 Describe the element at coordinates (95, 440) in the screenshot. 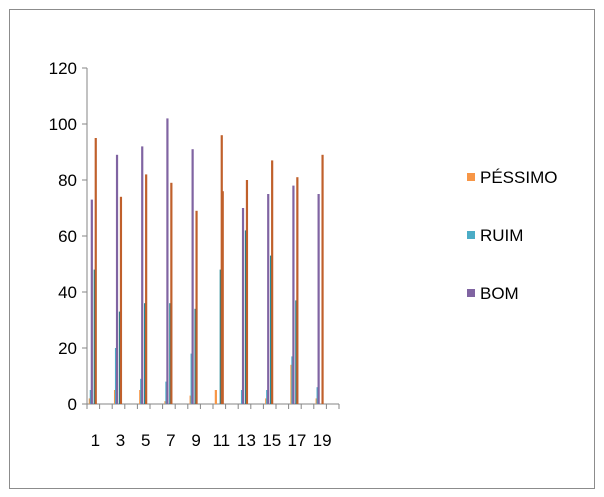

I see `x-tick-label: 1` at that location.